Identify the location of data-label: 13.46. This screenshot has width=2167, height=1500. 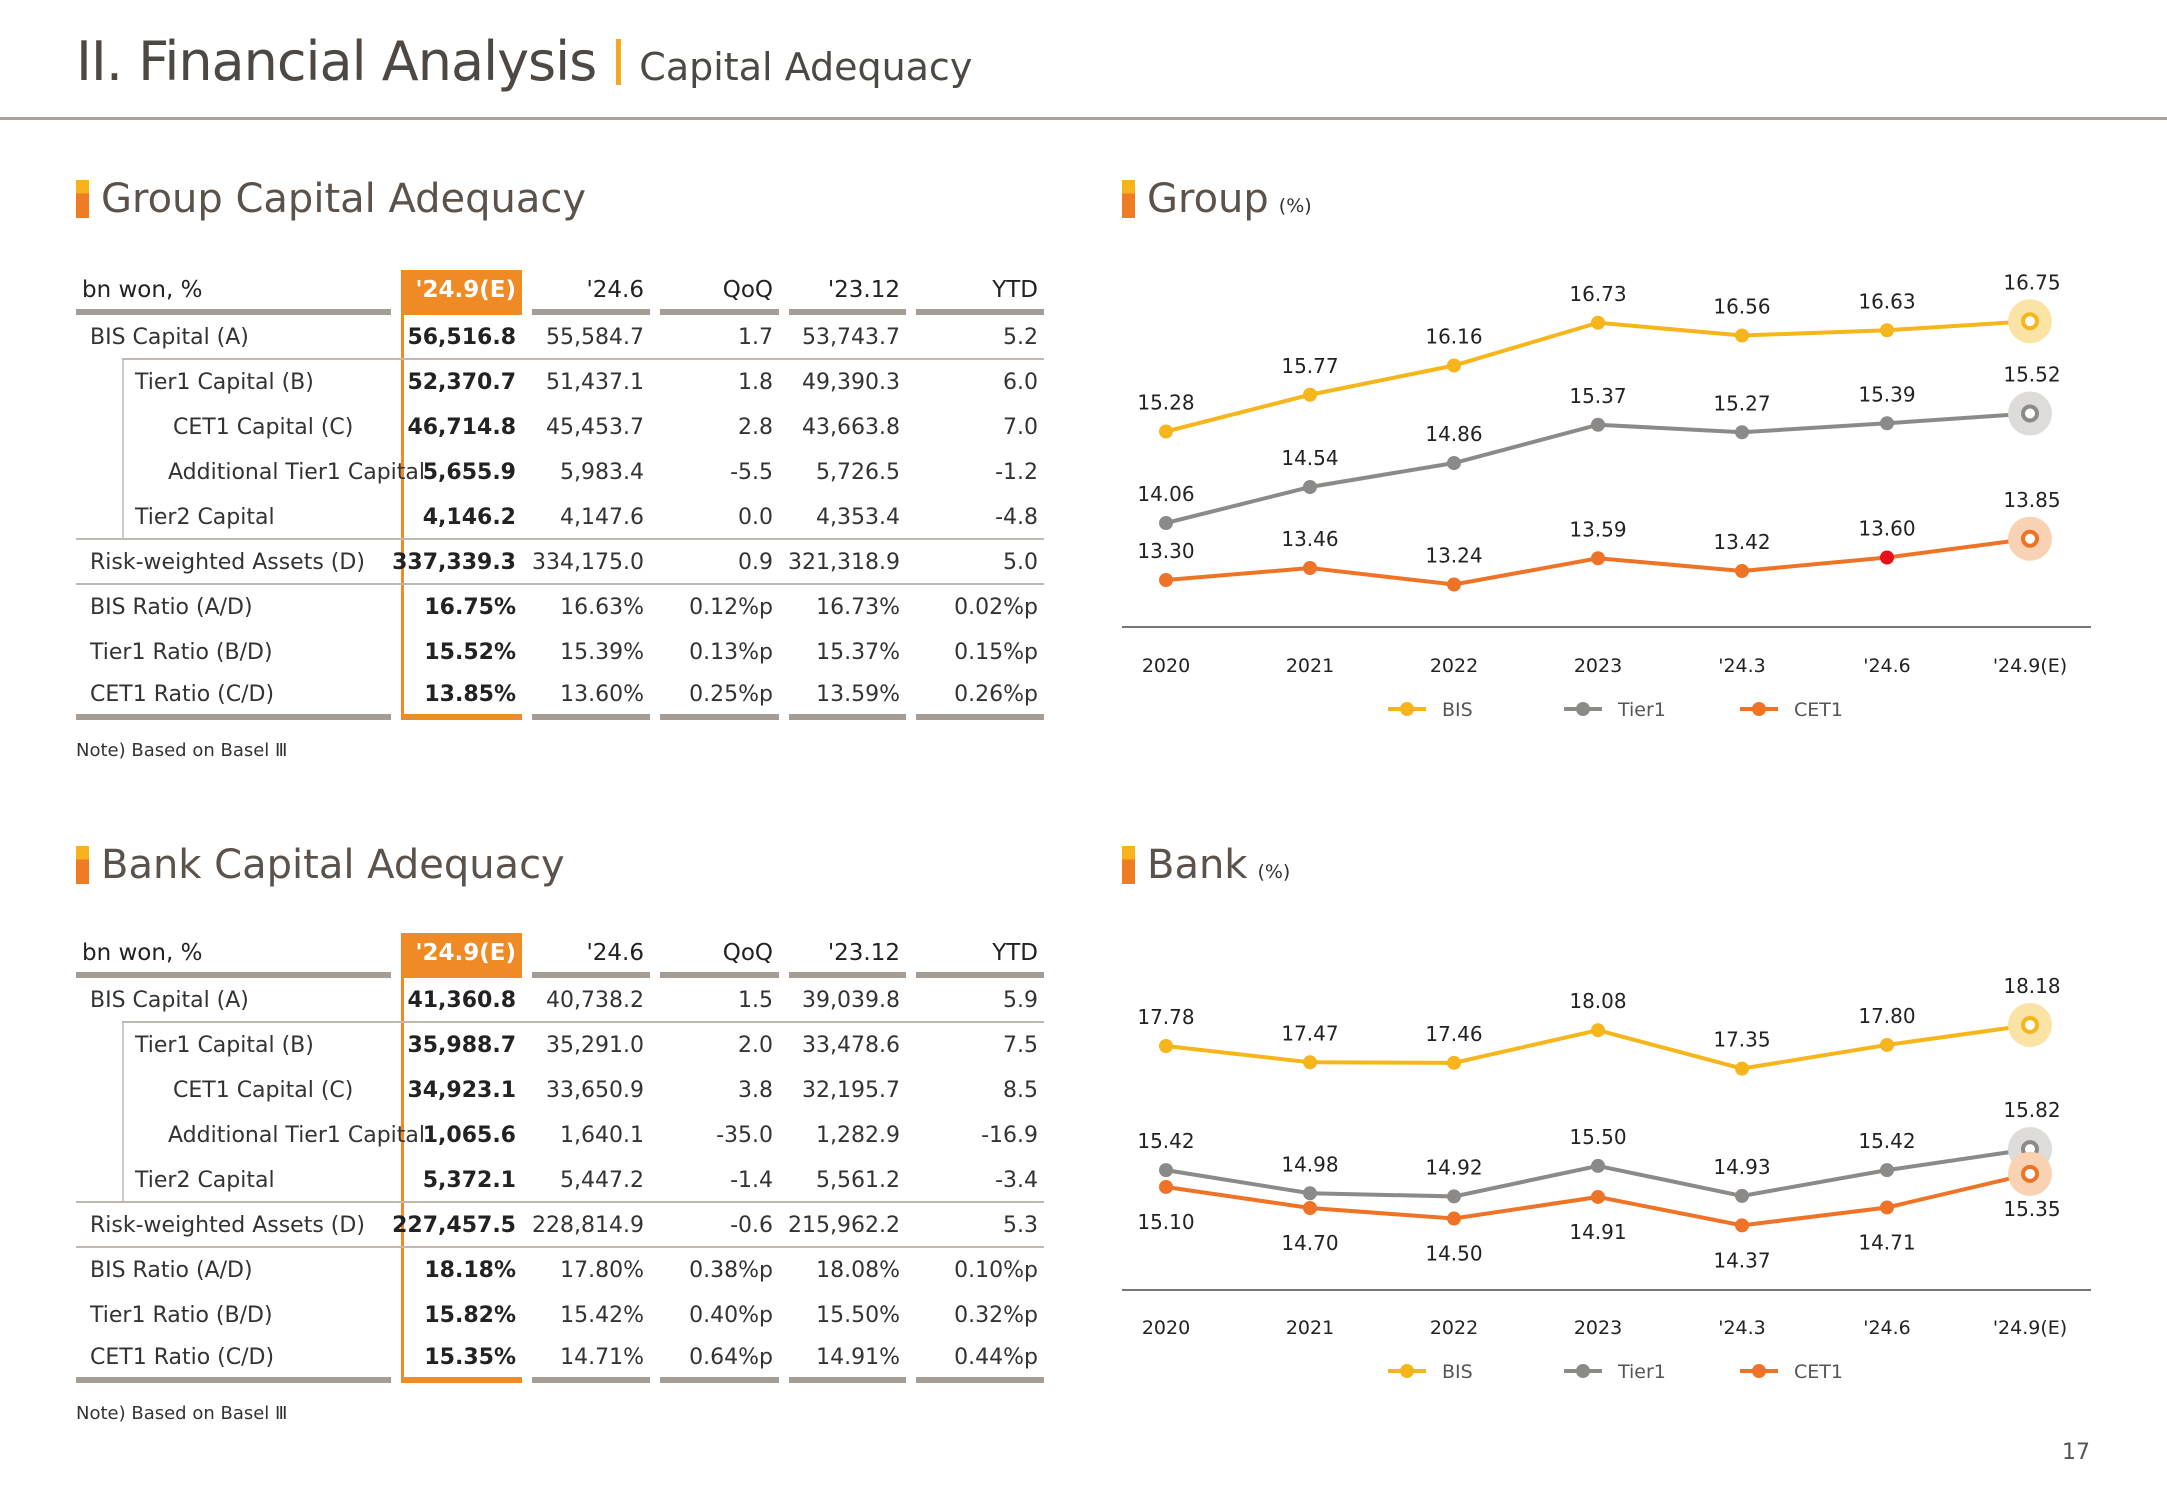
(1309, 539).